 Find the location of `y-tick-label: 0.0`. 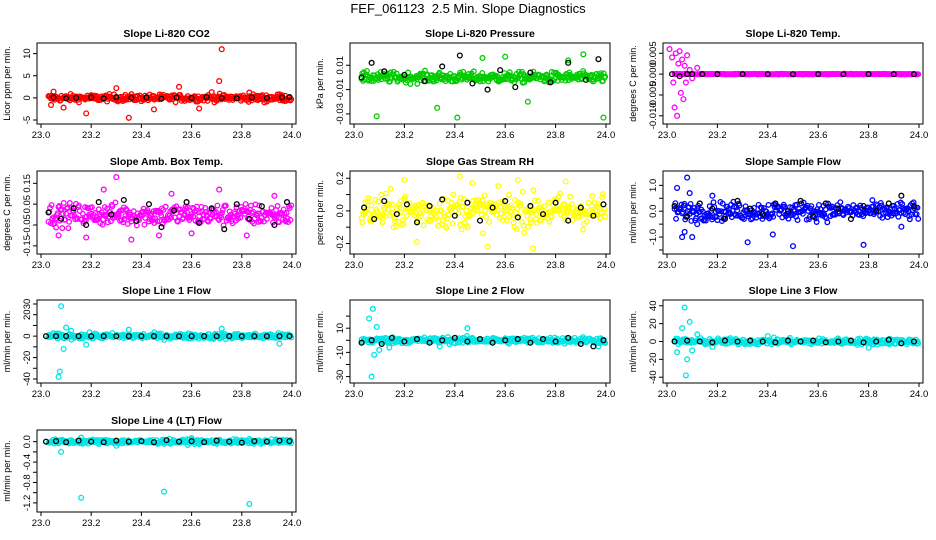

y-tick-label: 0.0 is located at coordinates (27, 441).